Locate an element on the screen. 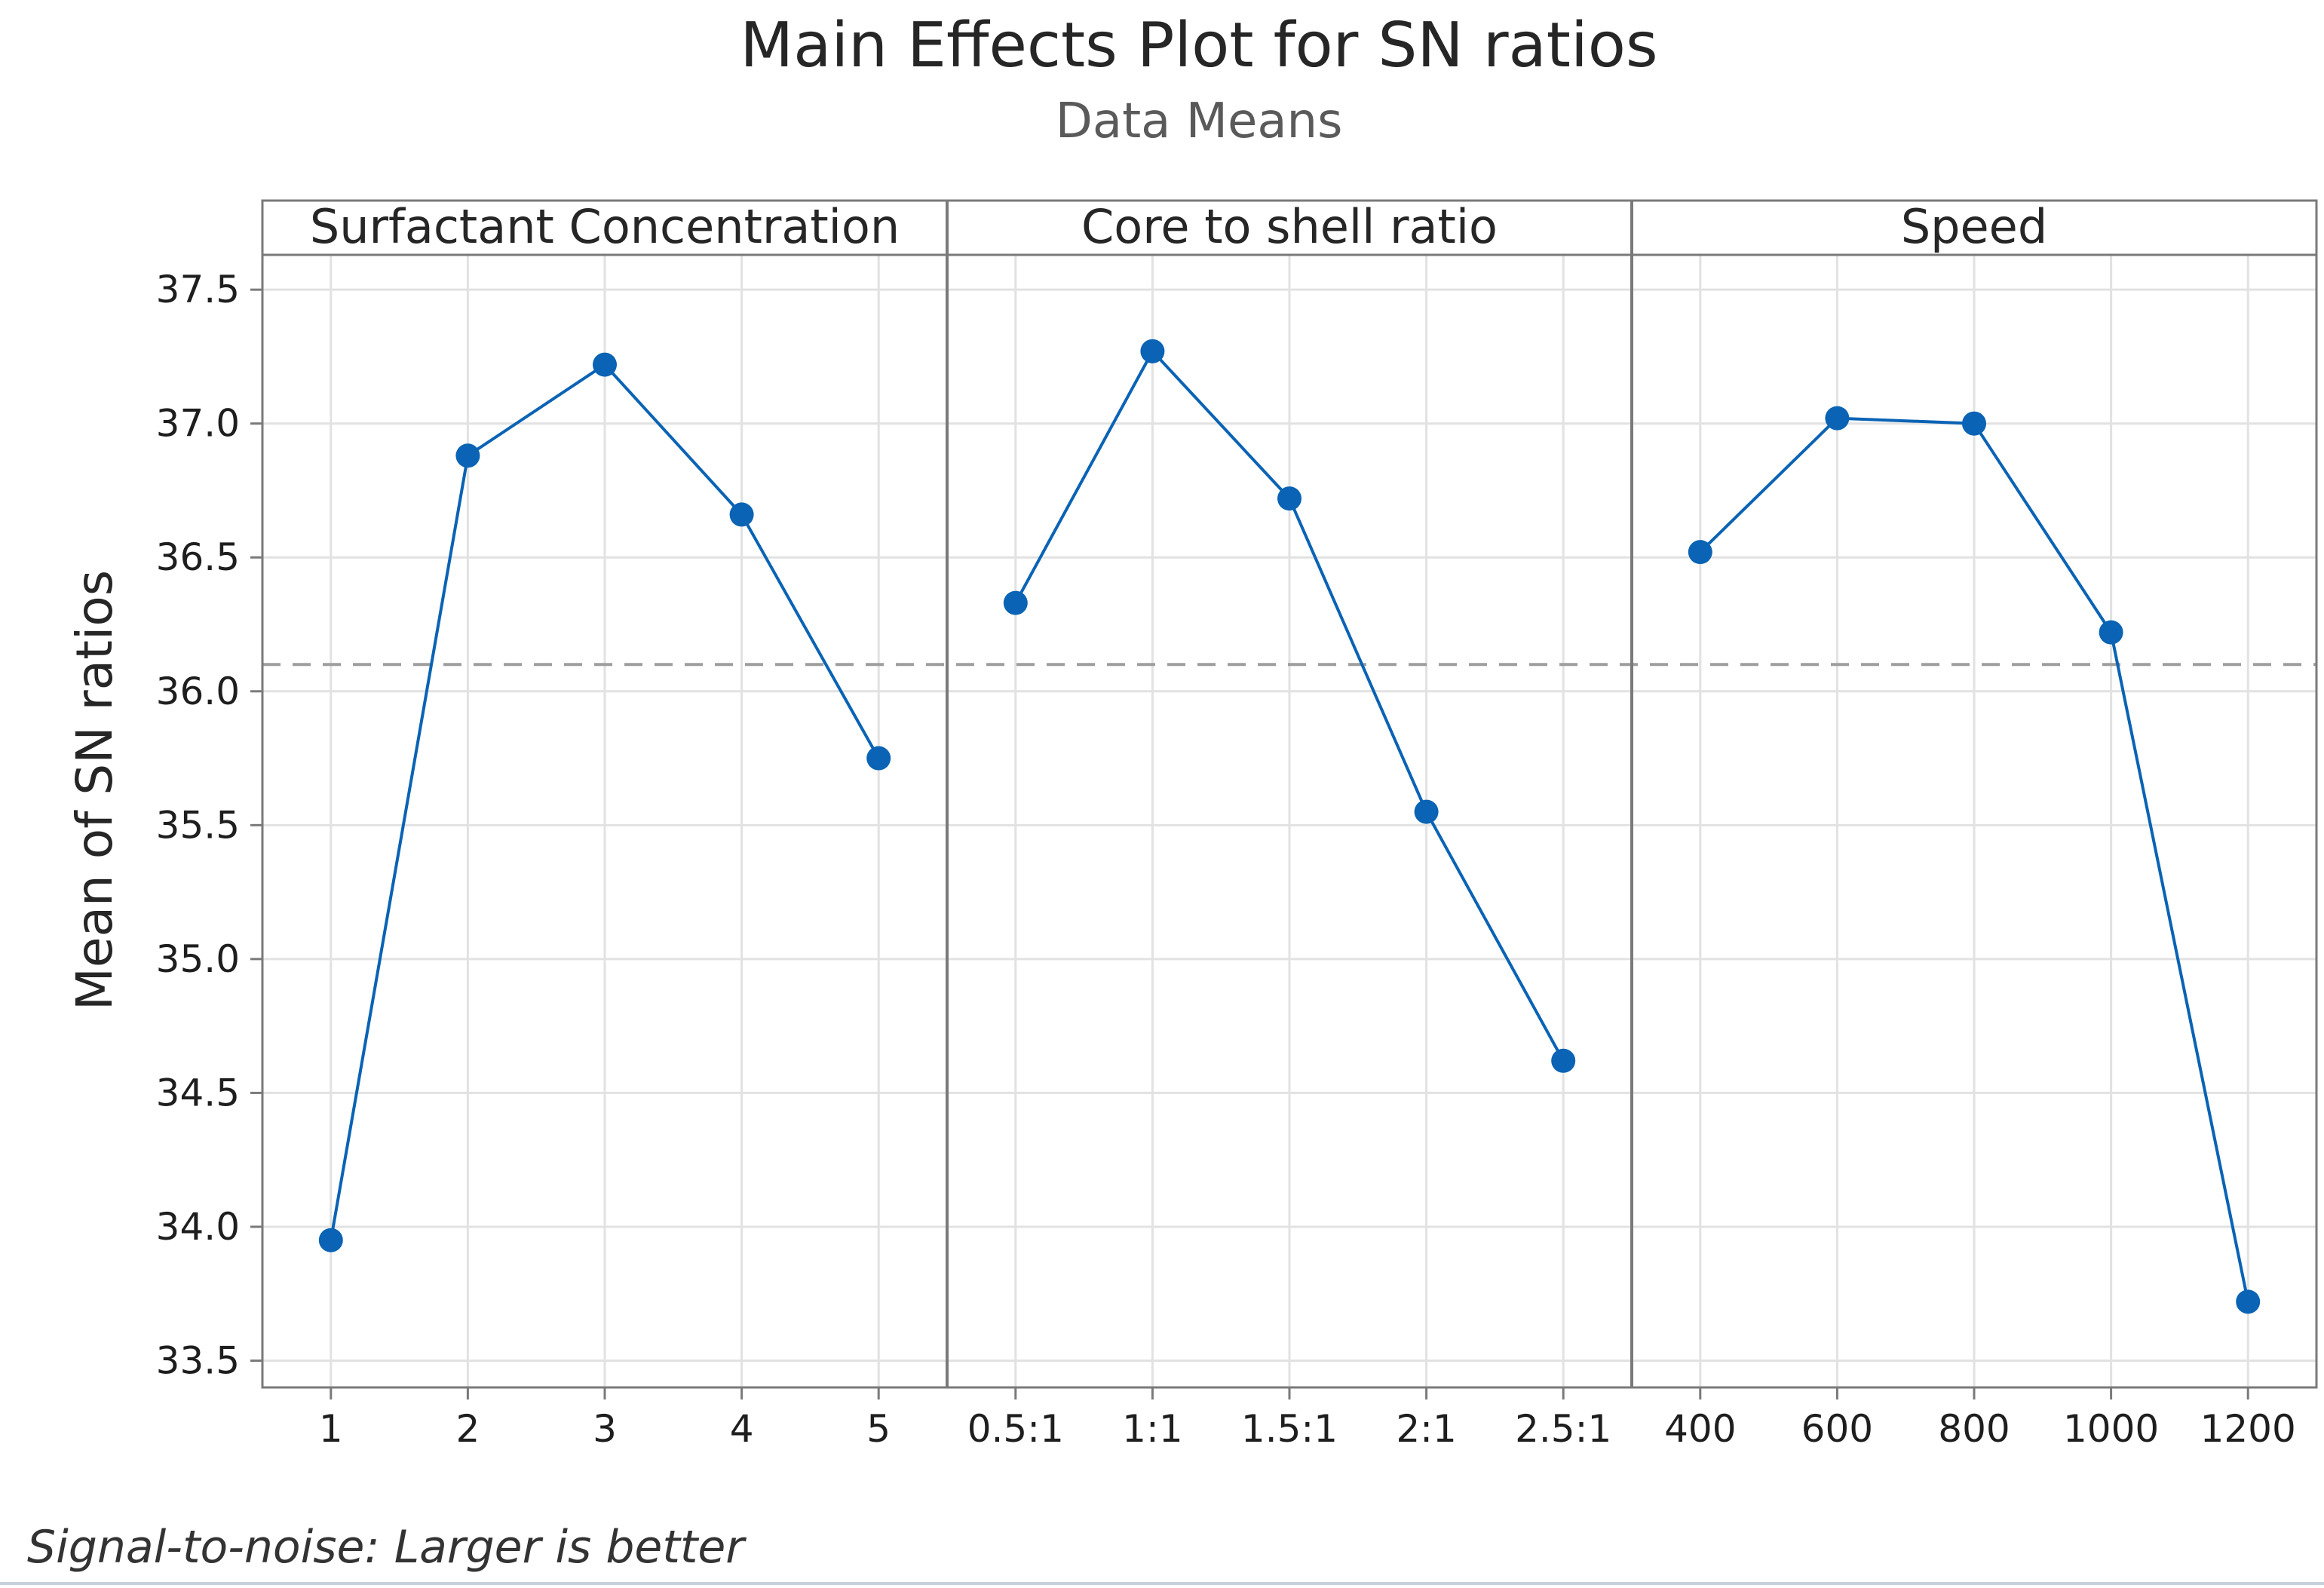 Image resolution: width=2324 pixels, height=1588 pixels. y-tick-label: 35.0 is located at coordinates (198, 959).